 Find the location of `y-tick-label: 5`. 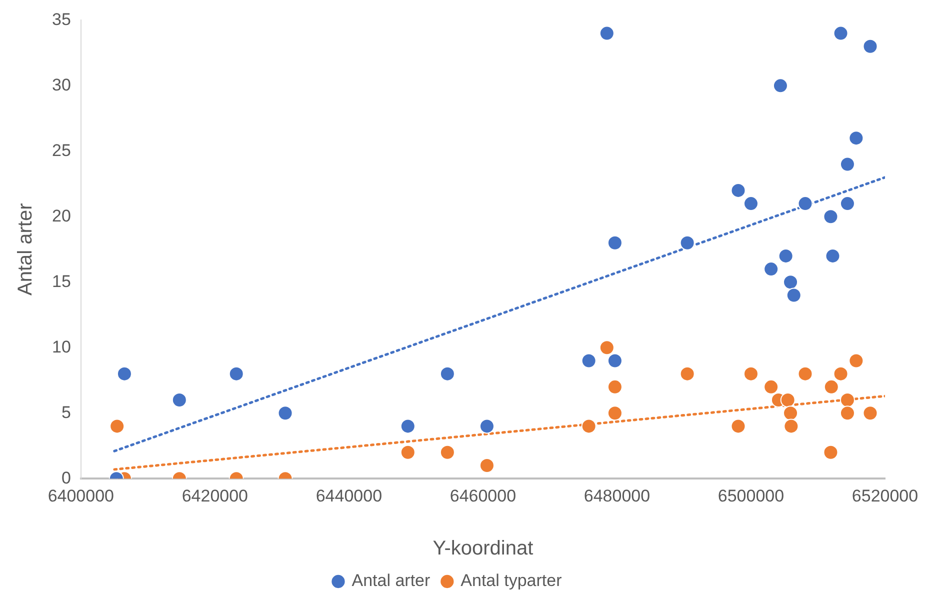

y-tick-label: 5 is located at coordinates (66, 412).